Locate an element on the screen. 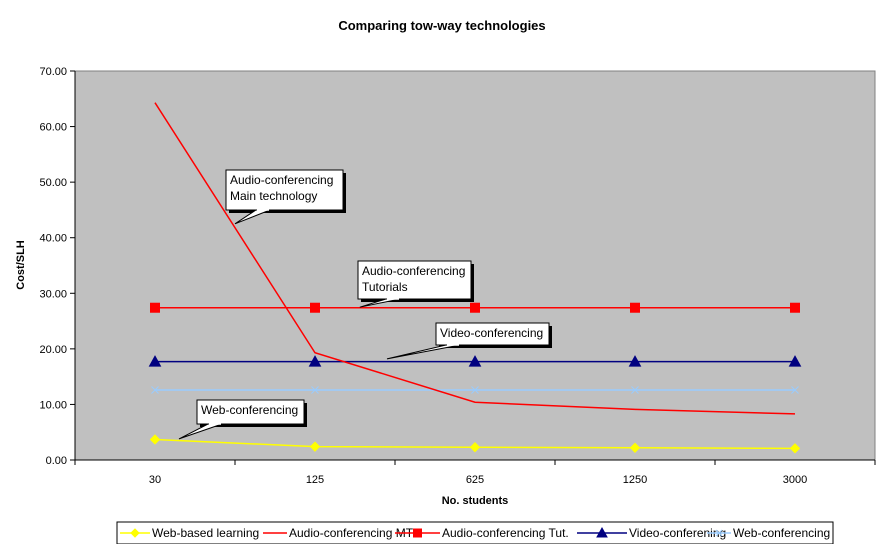  y-axis: 0.00 10.00 20.00 30.00 40.00 50.00 60.00 70.00 is located at coordinates (57, 266).